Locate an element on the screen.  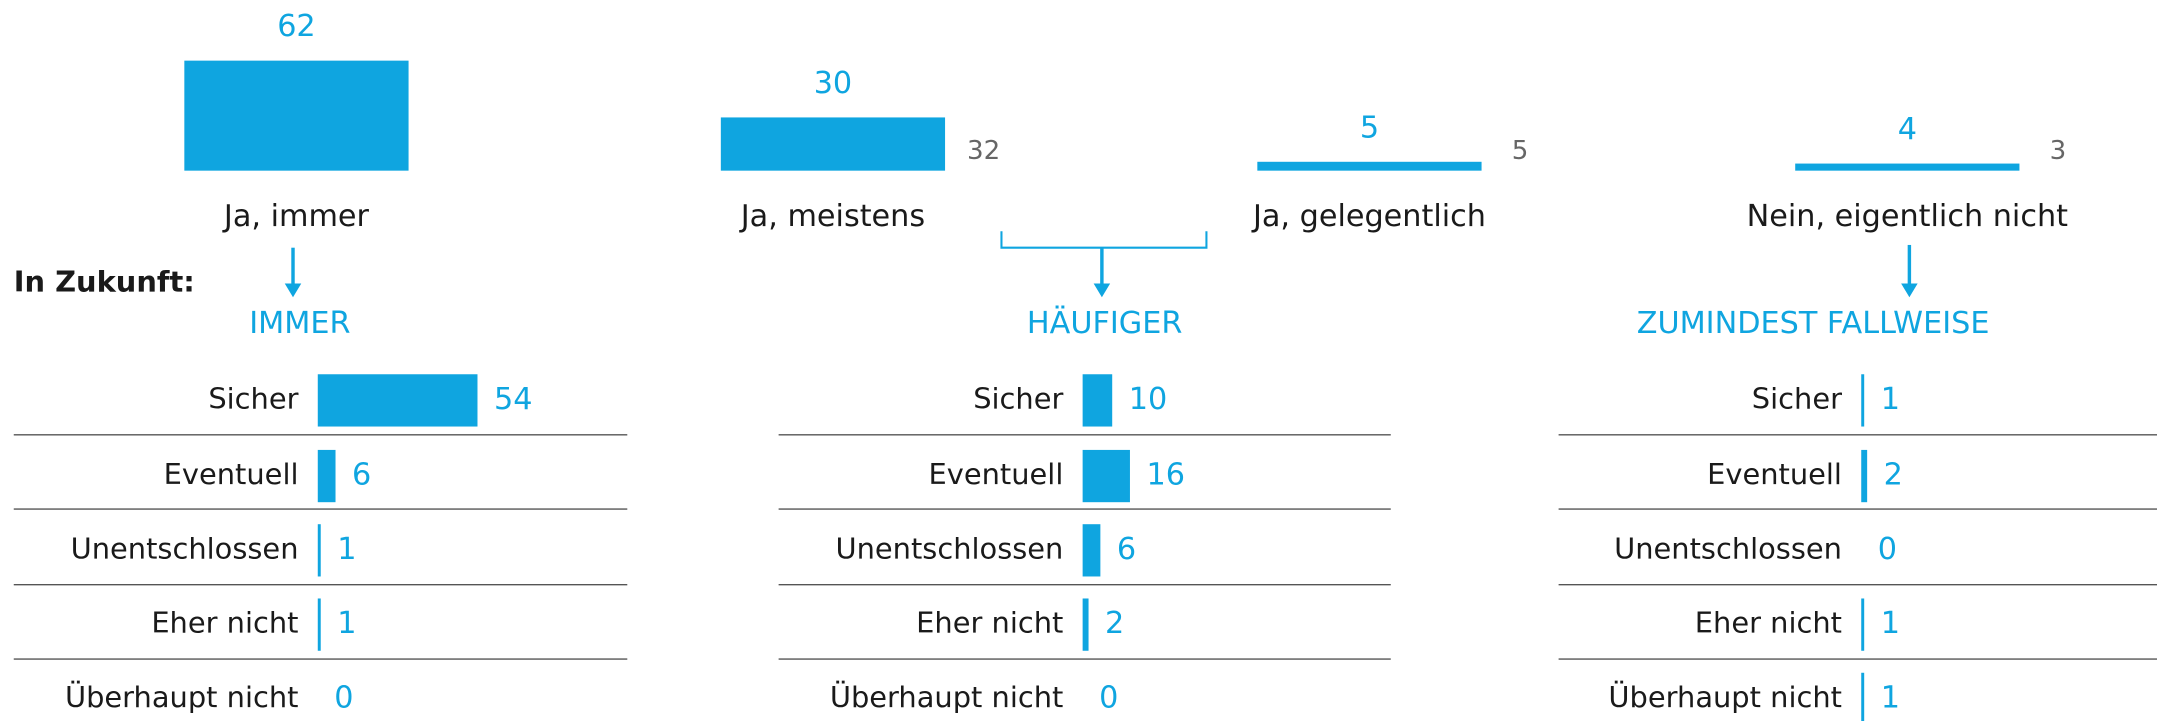
group-title: ZUMINDEST FALLWEISE is located at coordinates (1813, 323).